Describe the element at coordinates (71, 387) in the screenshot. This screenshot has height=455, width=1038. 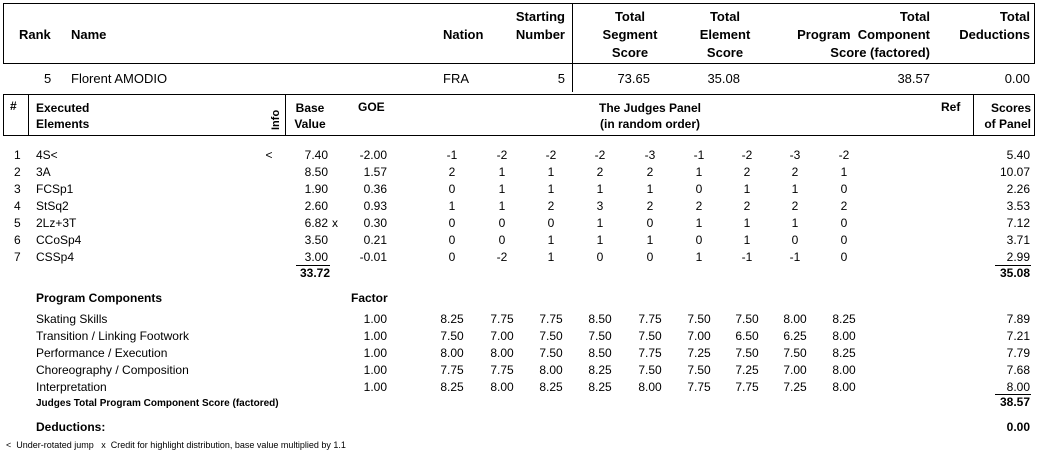
I see `component-name: Interpretation` at that location.